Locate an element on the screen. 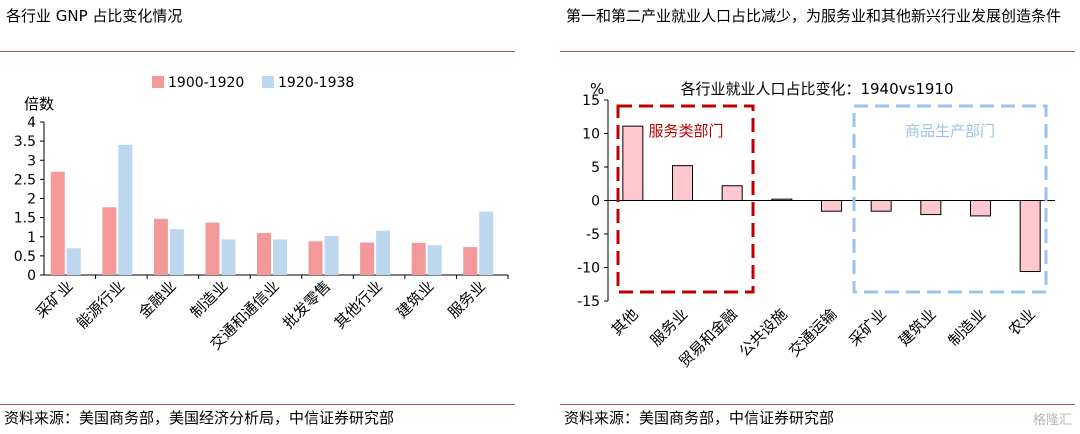 This screenshot has height=434, width=1080. right-source-note: 资料来源：美国商务部，中信证券研究部 is located at coordinates (699, 418).